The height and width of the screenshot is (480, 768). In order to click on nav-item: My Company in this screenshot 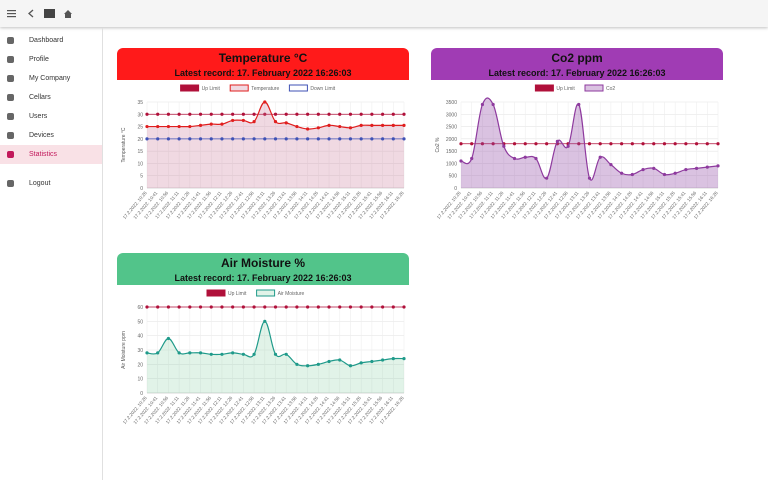, I will do `click(51, 78)`.